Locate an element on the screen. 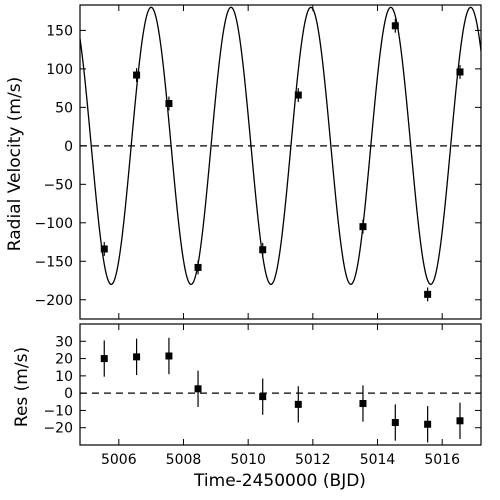 This screenshot has height=500, width=500. x-axis-label: Time-2450000 (BJD) is located at coordinates (279, 481).